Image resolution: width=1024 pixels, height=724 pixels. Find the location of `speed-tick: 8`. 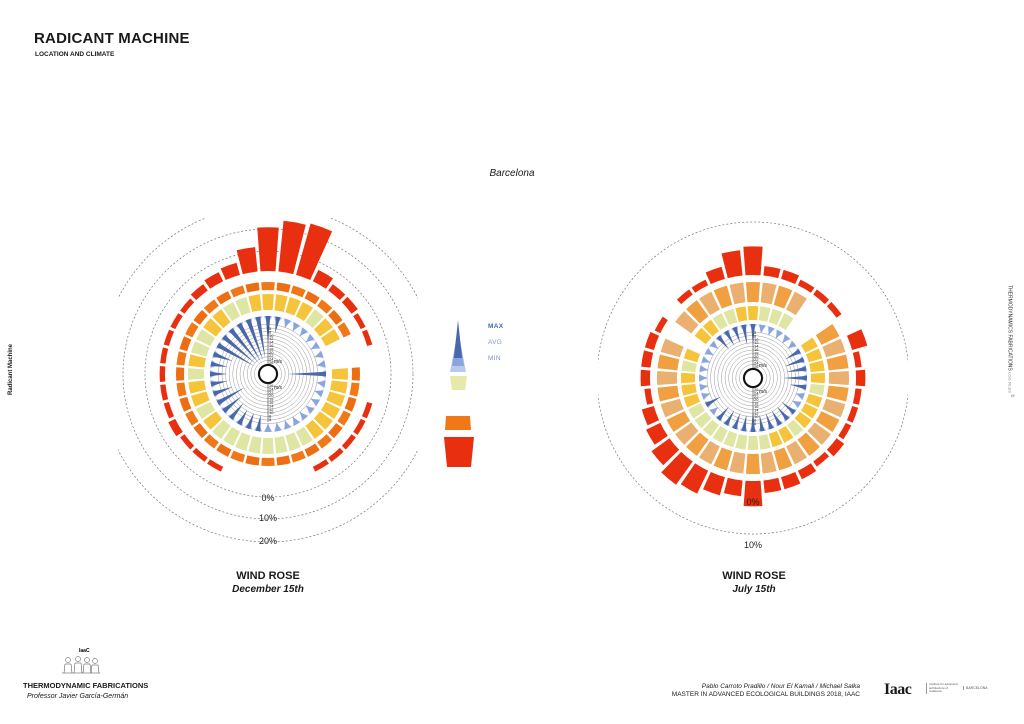

speed-tick: 8 is located at coordinates (270, 416).